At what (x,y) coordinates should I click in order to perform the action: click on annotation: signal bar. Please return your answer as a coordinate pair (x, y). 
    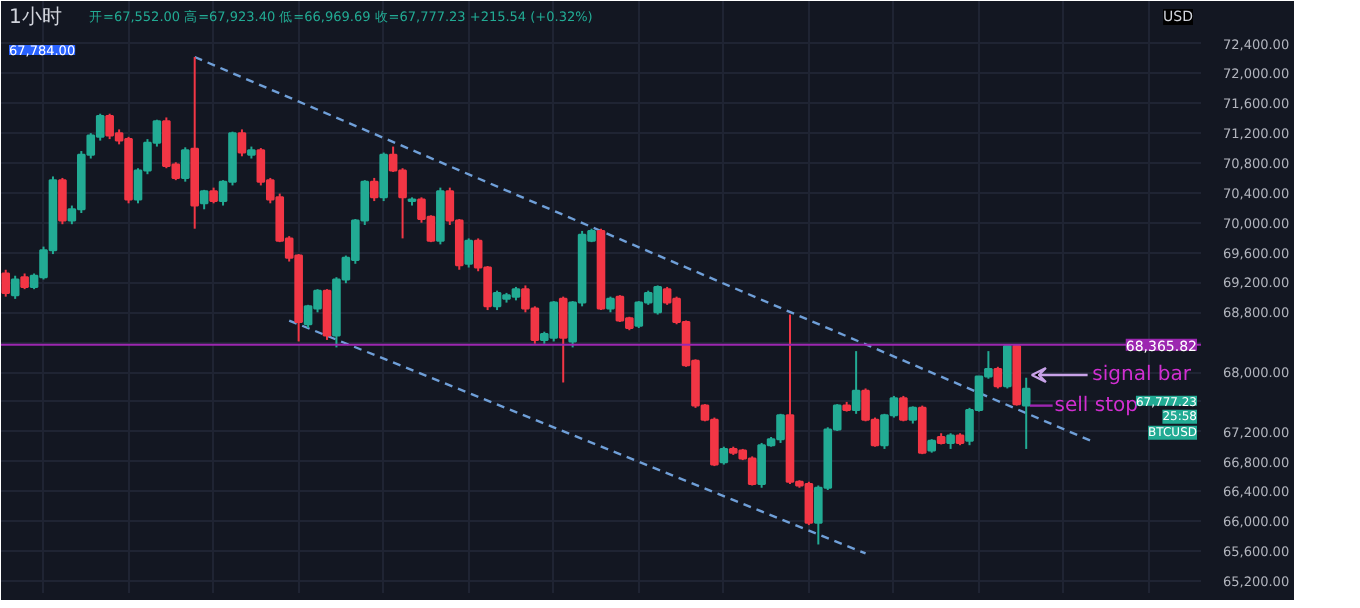
    Looking at the image, I should click on (1142, 375).